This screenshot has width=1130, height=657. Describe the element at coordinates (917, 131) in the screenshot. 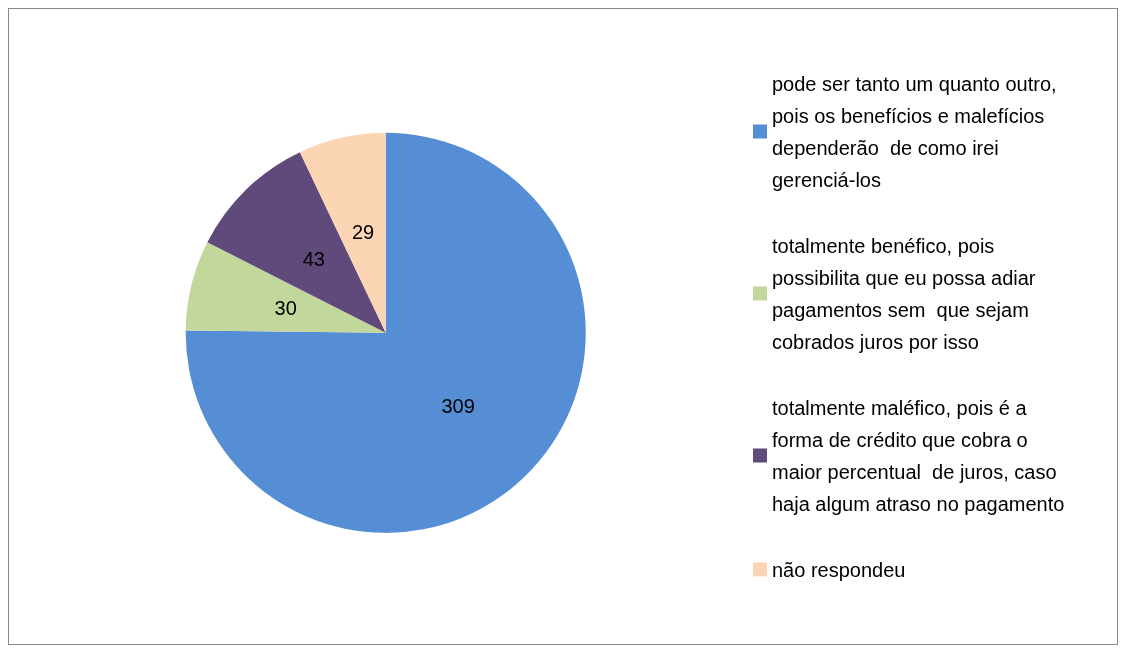

I see `legend-label: pode ser tanto um quanto outro, pois os benefícios e malefícios dependerão de como irei gerenciá-los` at that location.